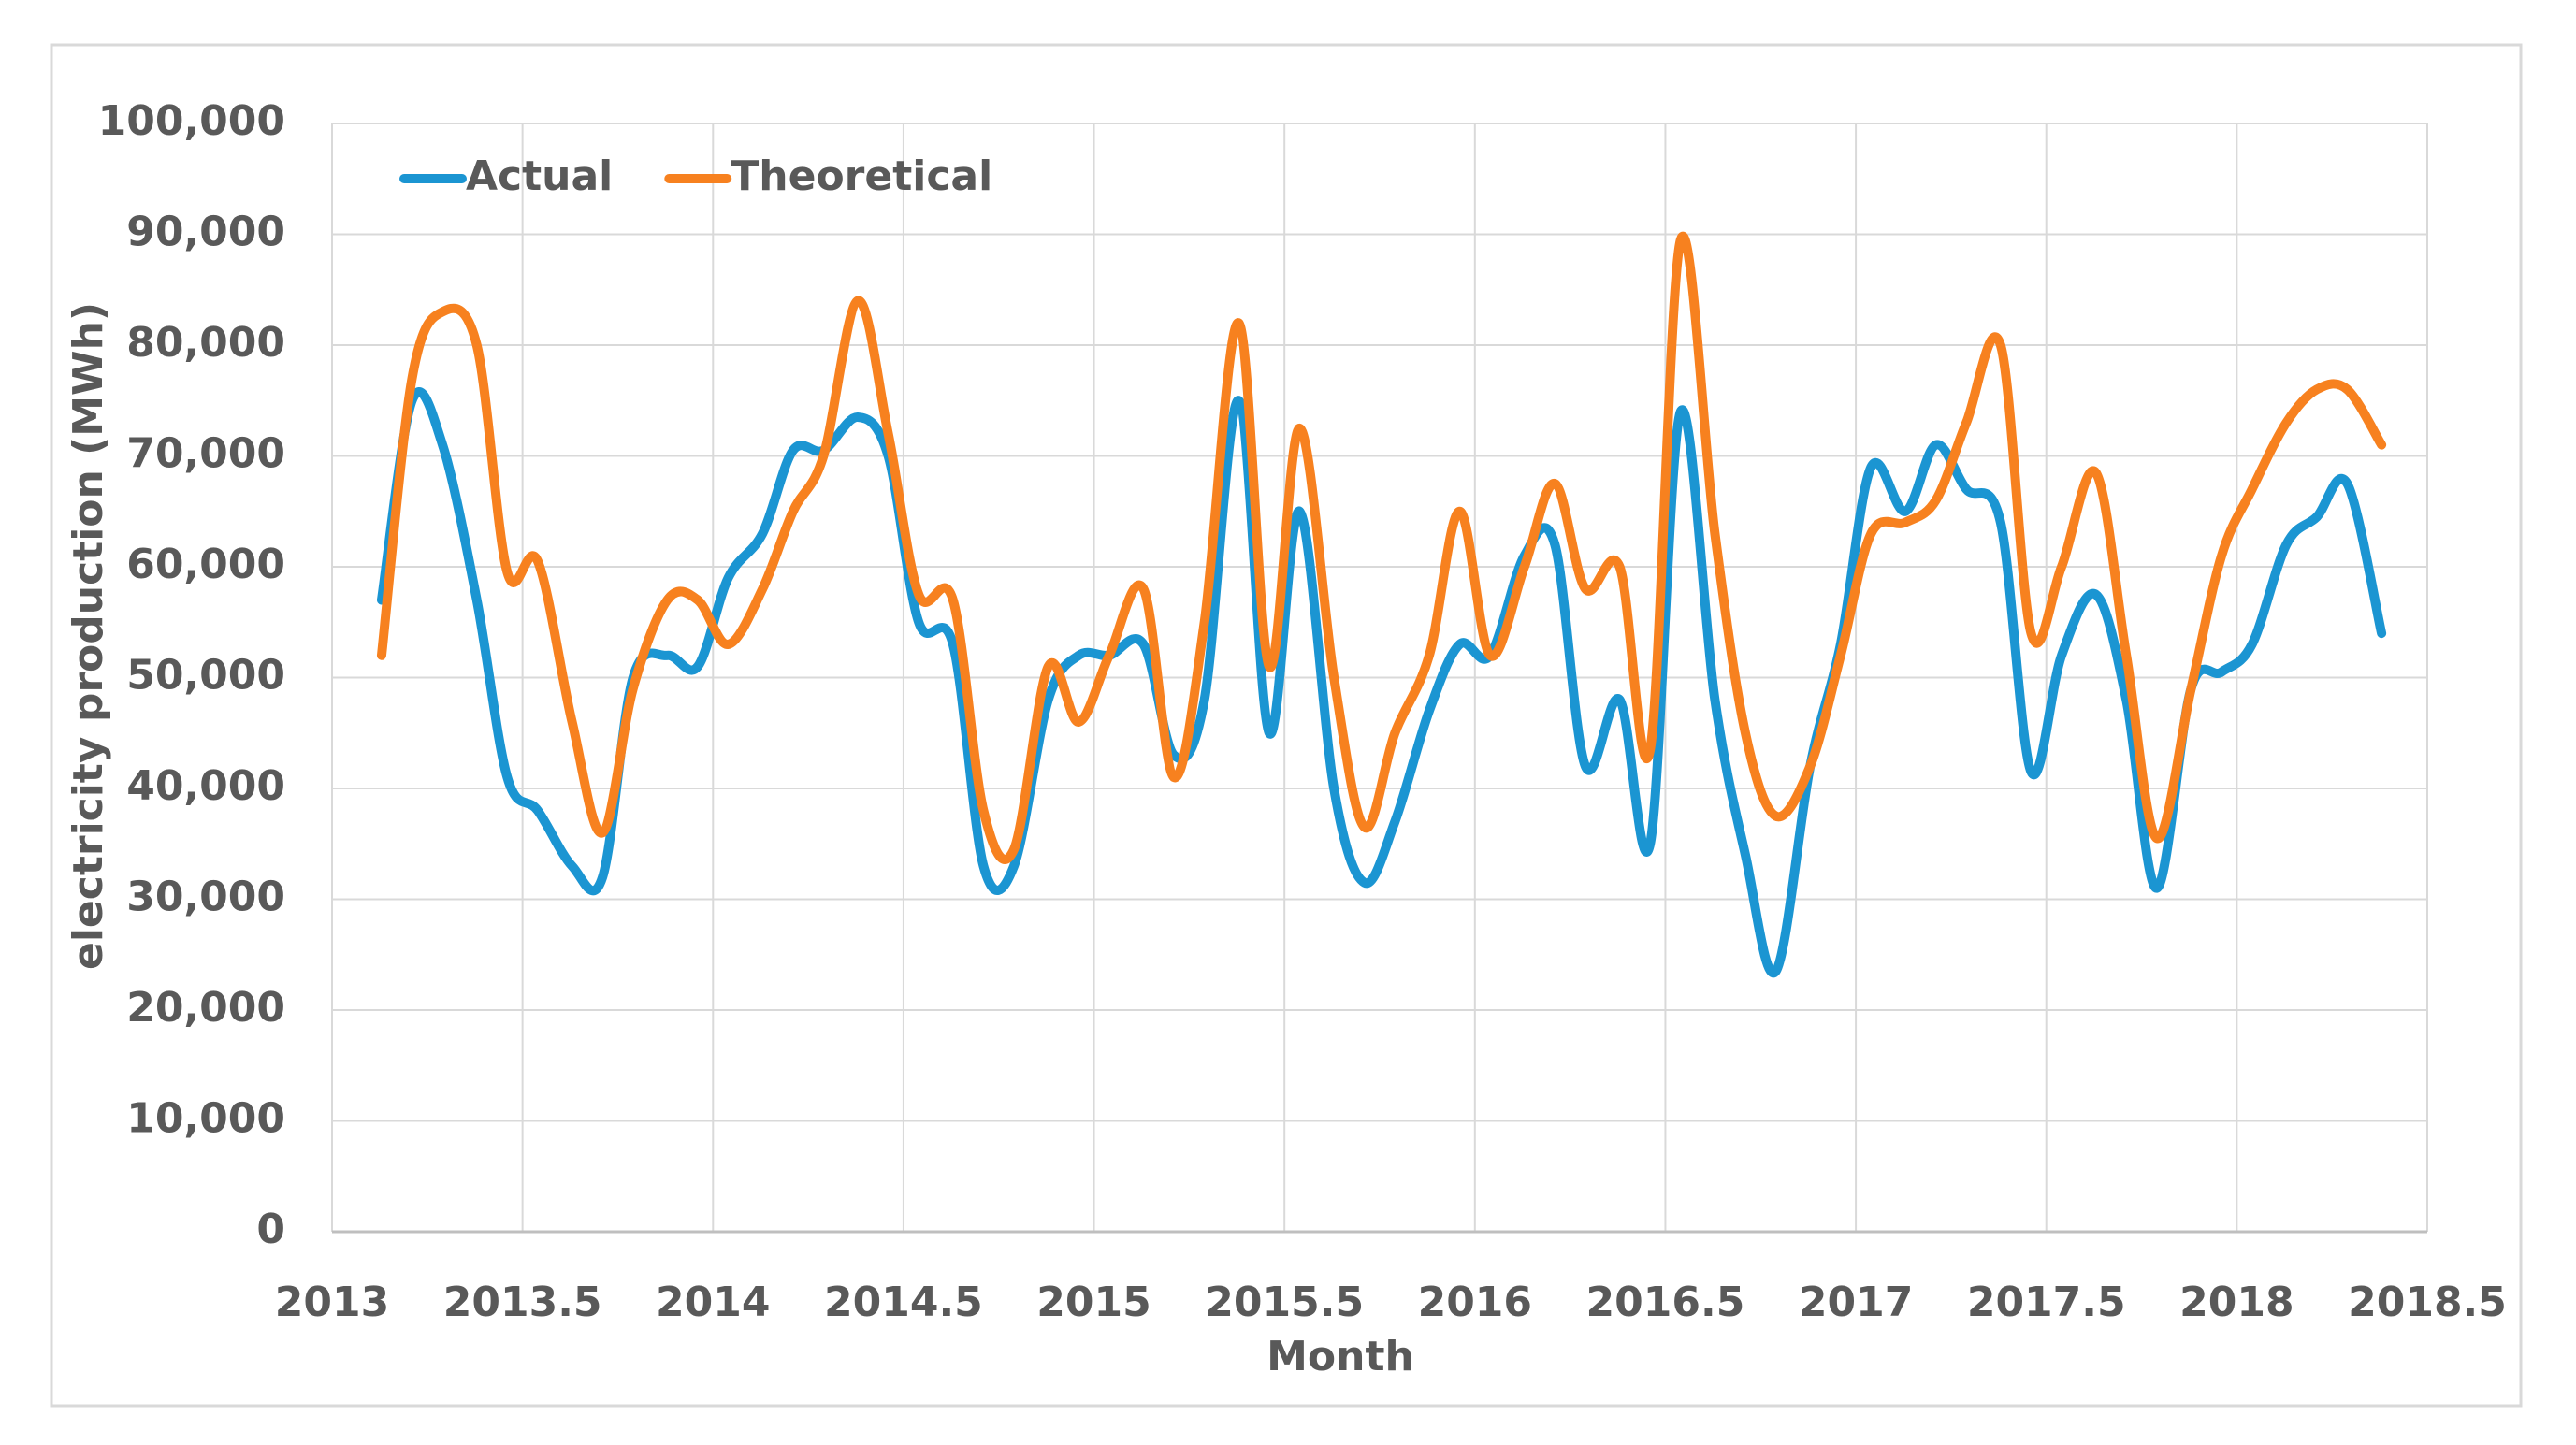 This screenshot has width=2576, height=1445. I want to click on y-axis-label: electricity production (MWh), so click(89, 636).